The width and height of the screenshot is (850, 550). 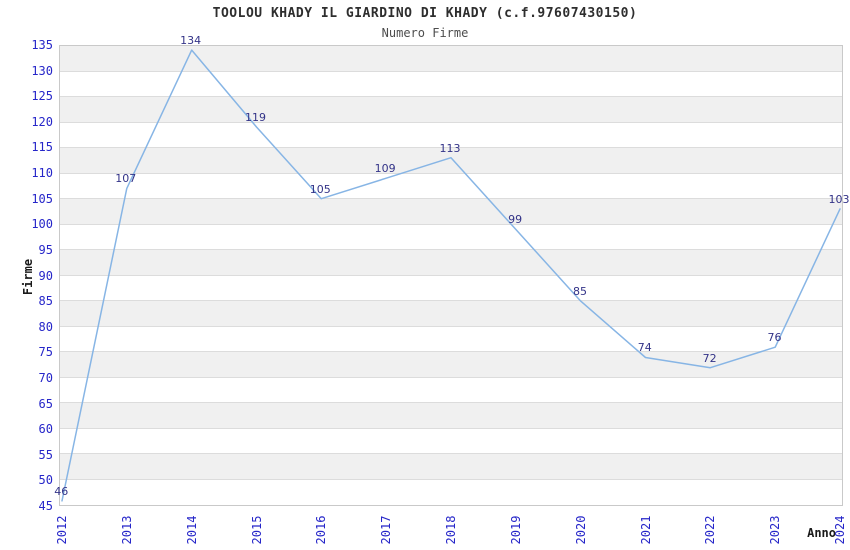 I want to click on data-point-label: 74, so click(x=644, y=348).